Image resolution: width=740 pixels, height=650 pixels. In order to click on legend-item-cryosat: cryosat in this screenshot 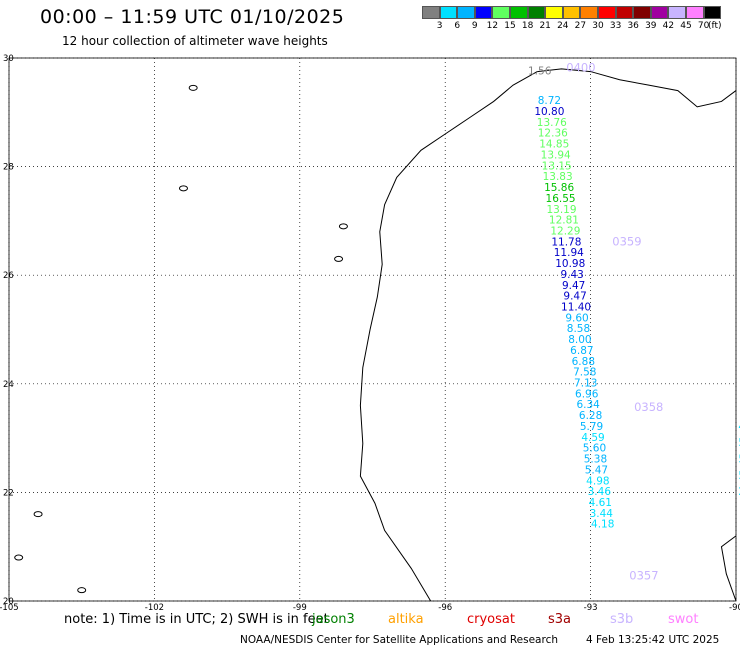, I will do `click(491, 619)`.